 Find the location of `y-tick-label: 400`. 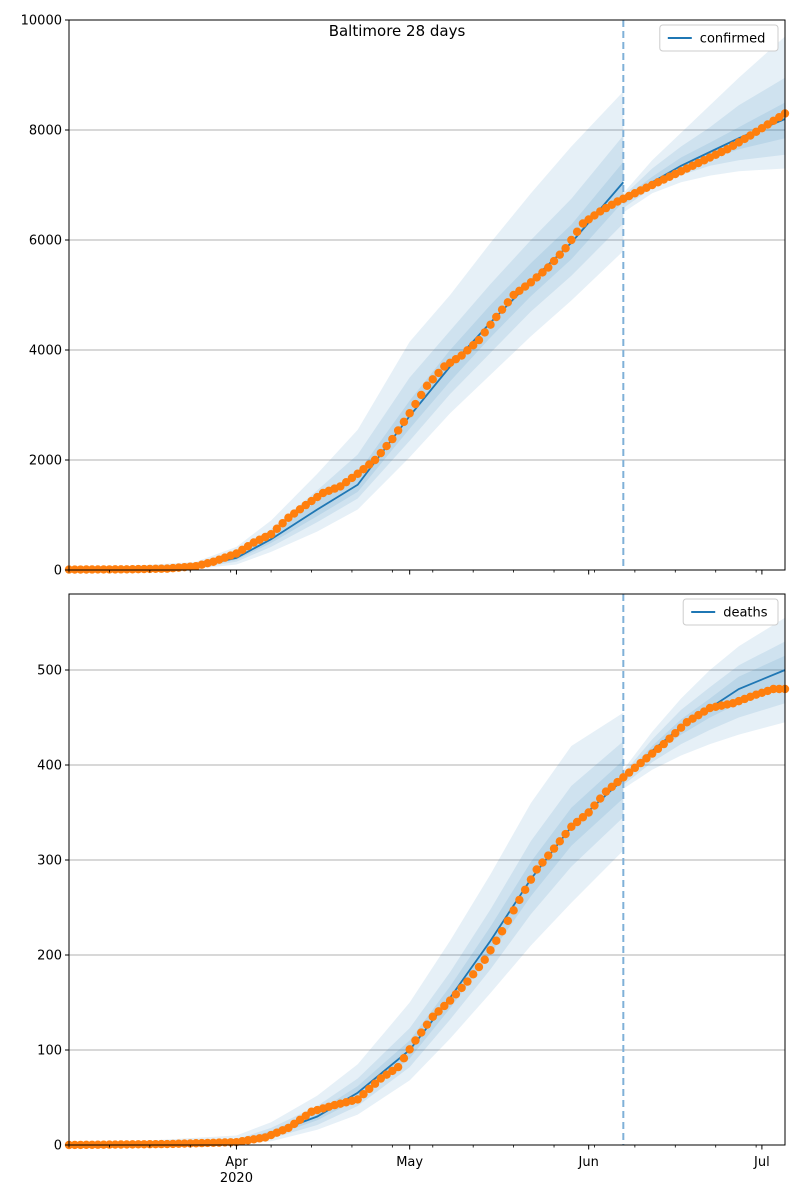

y-tick-label: 400 is located at coordinates (49, 766).